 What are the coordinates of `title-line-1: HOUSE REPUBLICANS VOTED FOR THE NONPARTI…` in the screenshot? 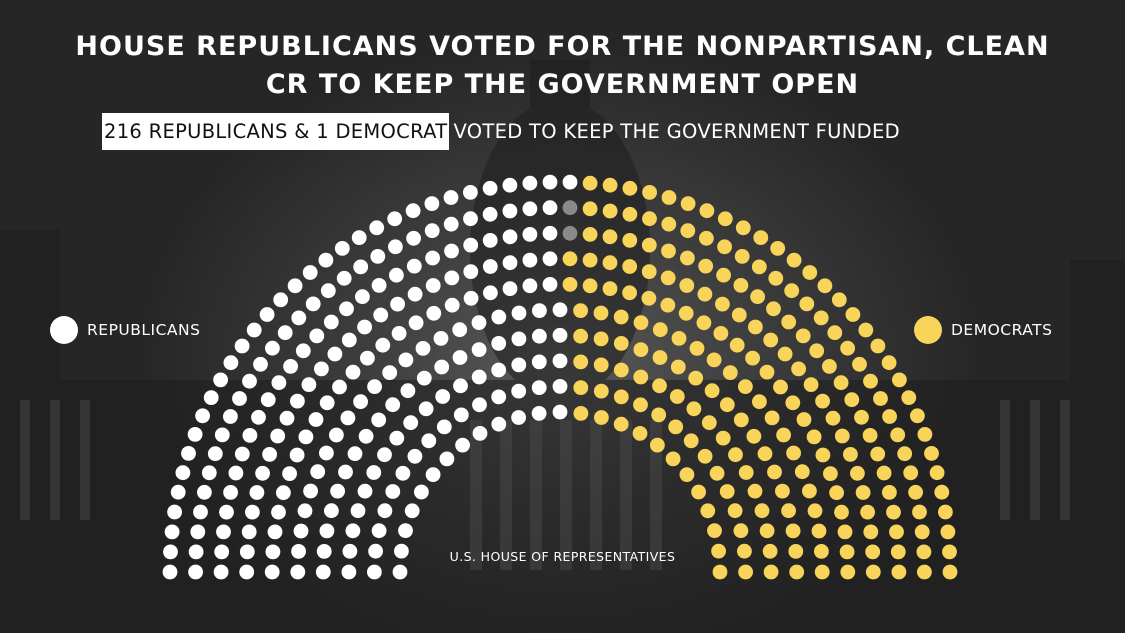 It's located at (562, 46).